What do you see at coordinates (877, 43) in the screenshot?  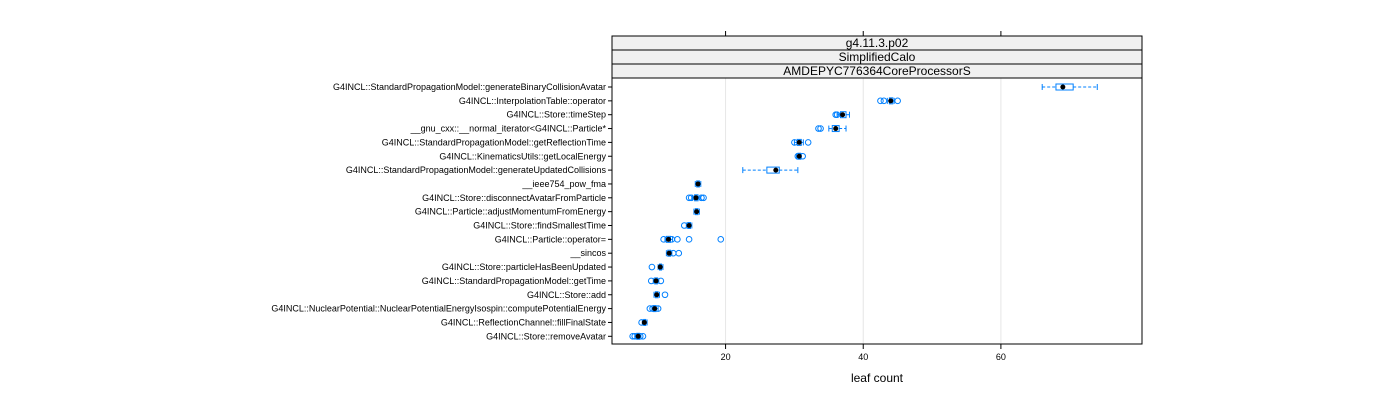 I see `strip-label: g4.11.3.p02` at bounding box center [877, 43].